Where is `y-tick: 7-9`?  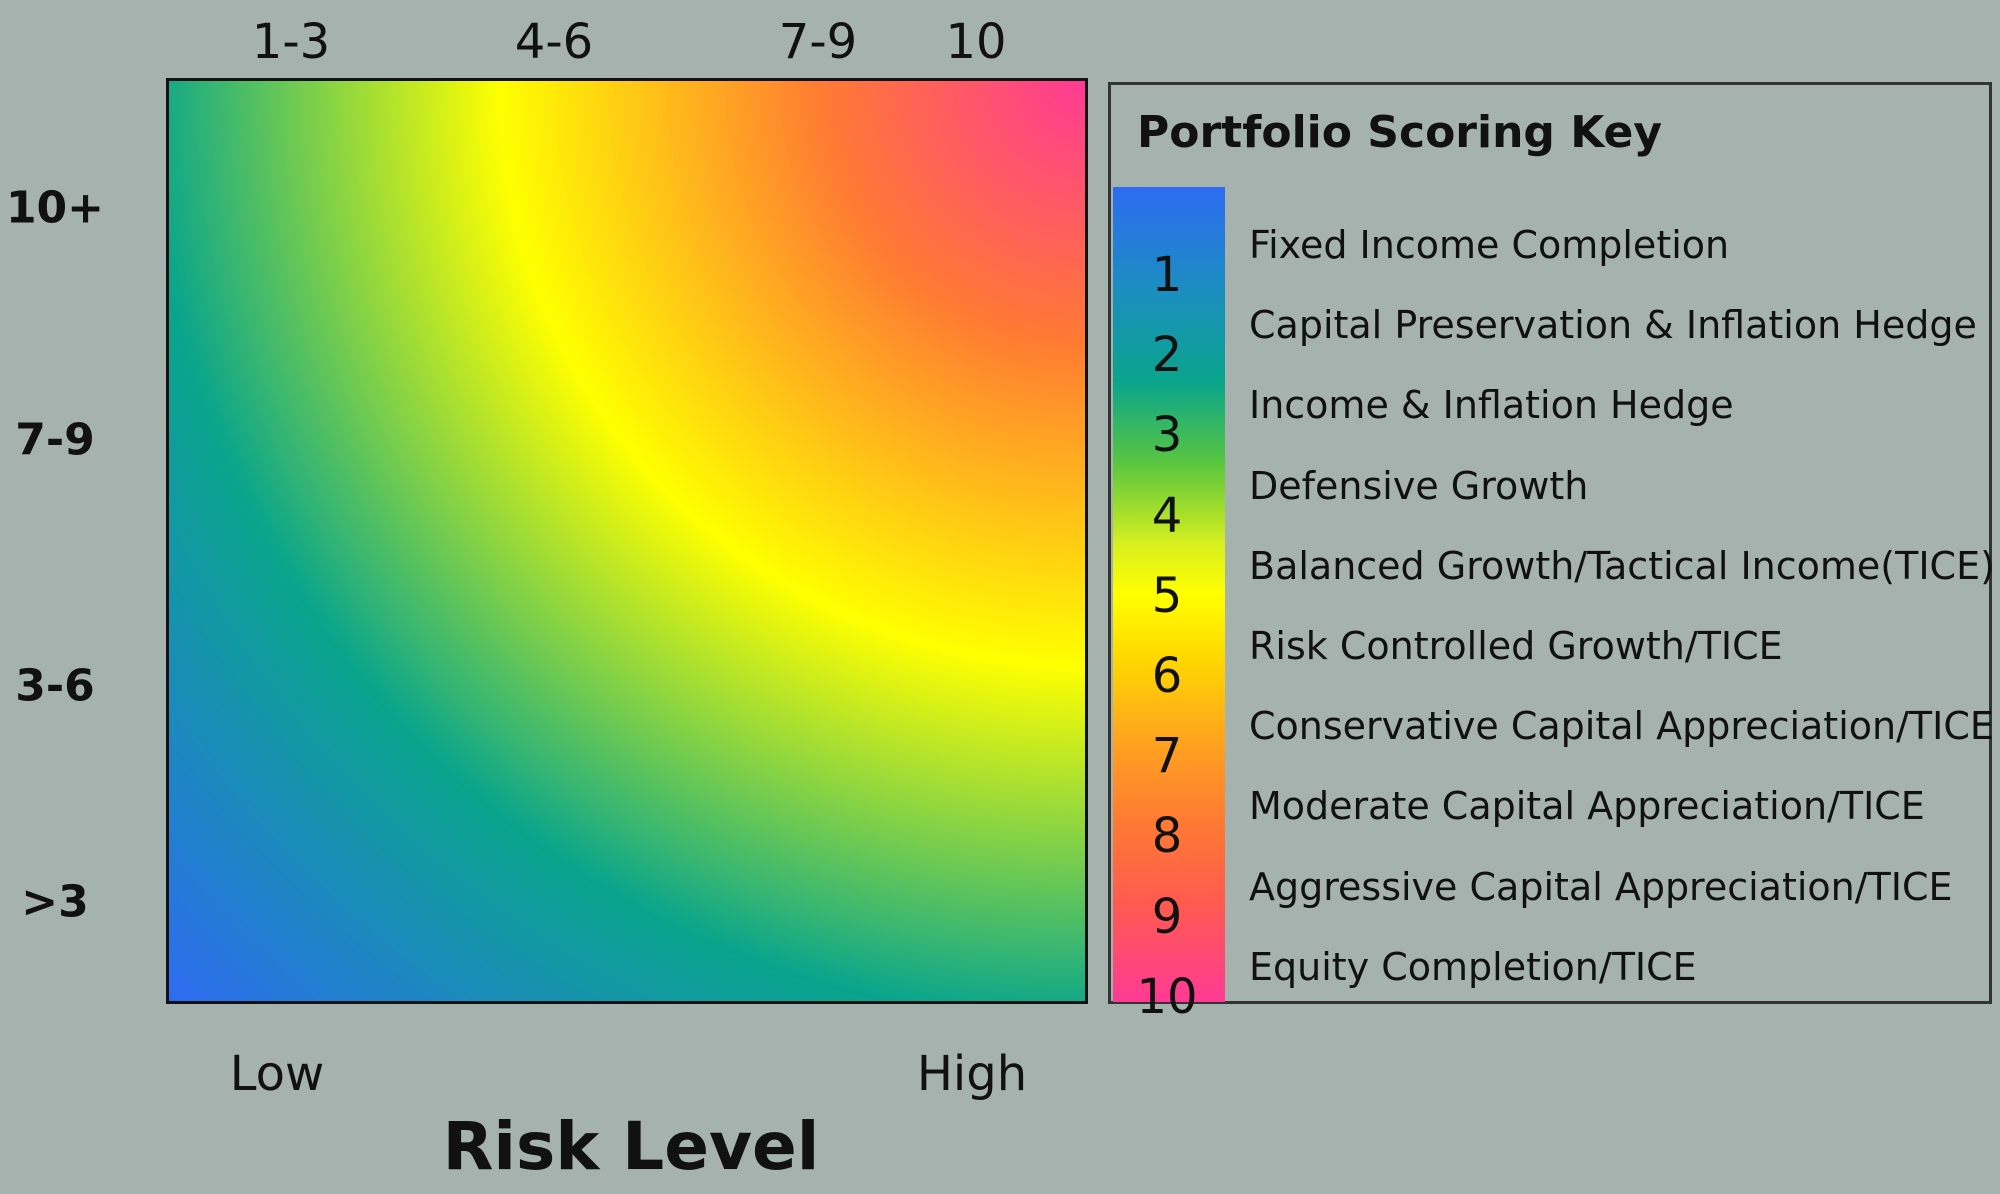 y-tick: 7-9 is located at coordinates (55, 440).